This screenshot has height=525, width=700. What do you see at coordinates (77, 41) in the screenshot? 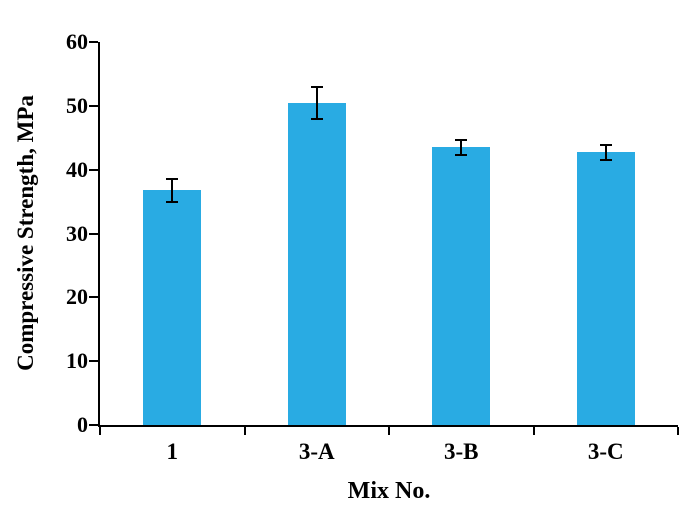
I see `y-tick-label: 60` at bounding box center [77, 41].